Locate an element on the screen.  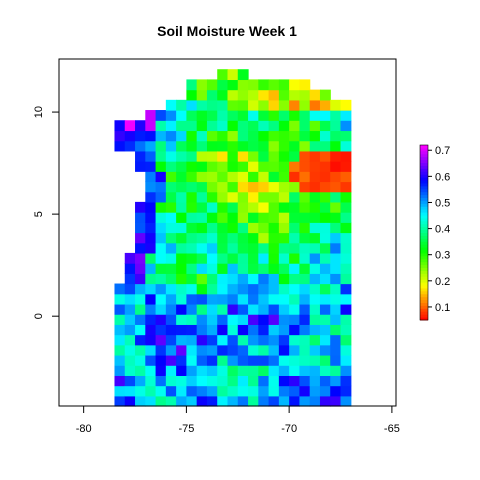
y-tick-label: 5 is located at coordinates (39, 214).